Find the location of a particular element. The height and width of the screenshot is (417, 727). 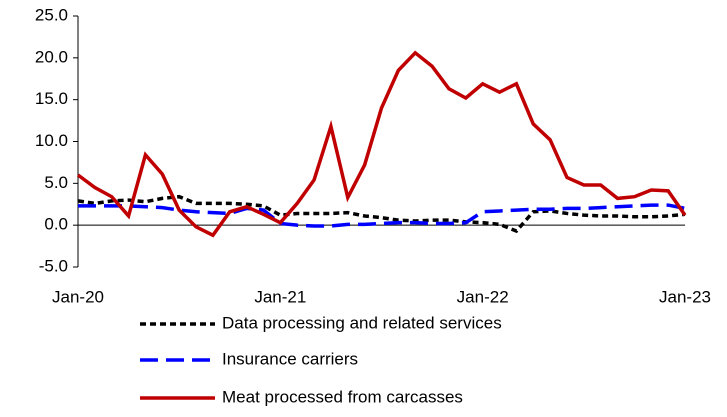

y-tick-label: 15.0 is located at coordinates (51, 98).